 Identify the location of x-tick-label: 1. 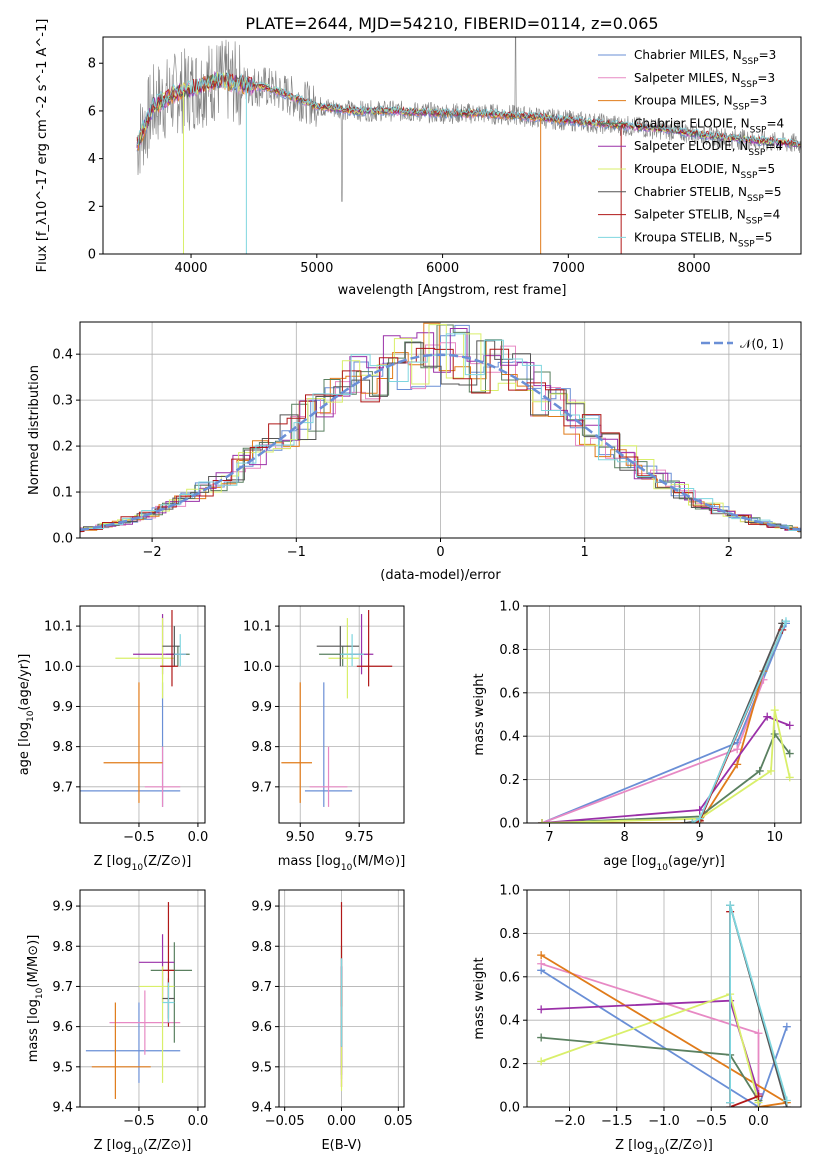
(585, 552).